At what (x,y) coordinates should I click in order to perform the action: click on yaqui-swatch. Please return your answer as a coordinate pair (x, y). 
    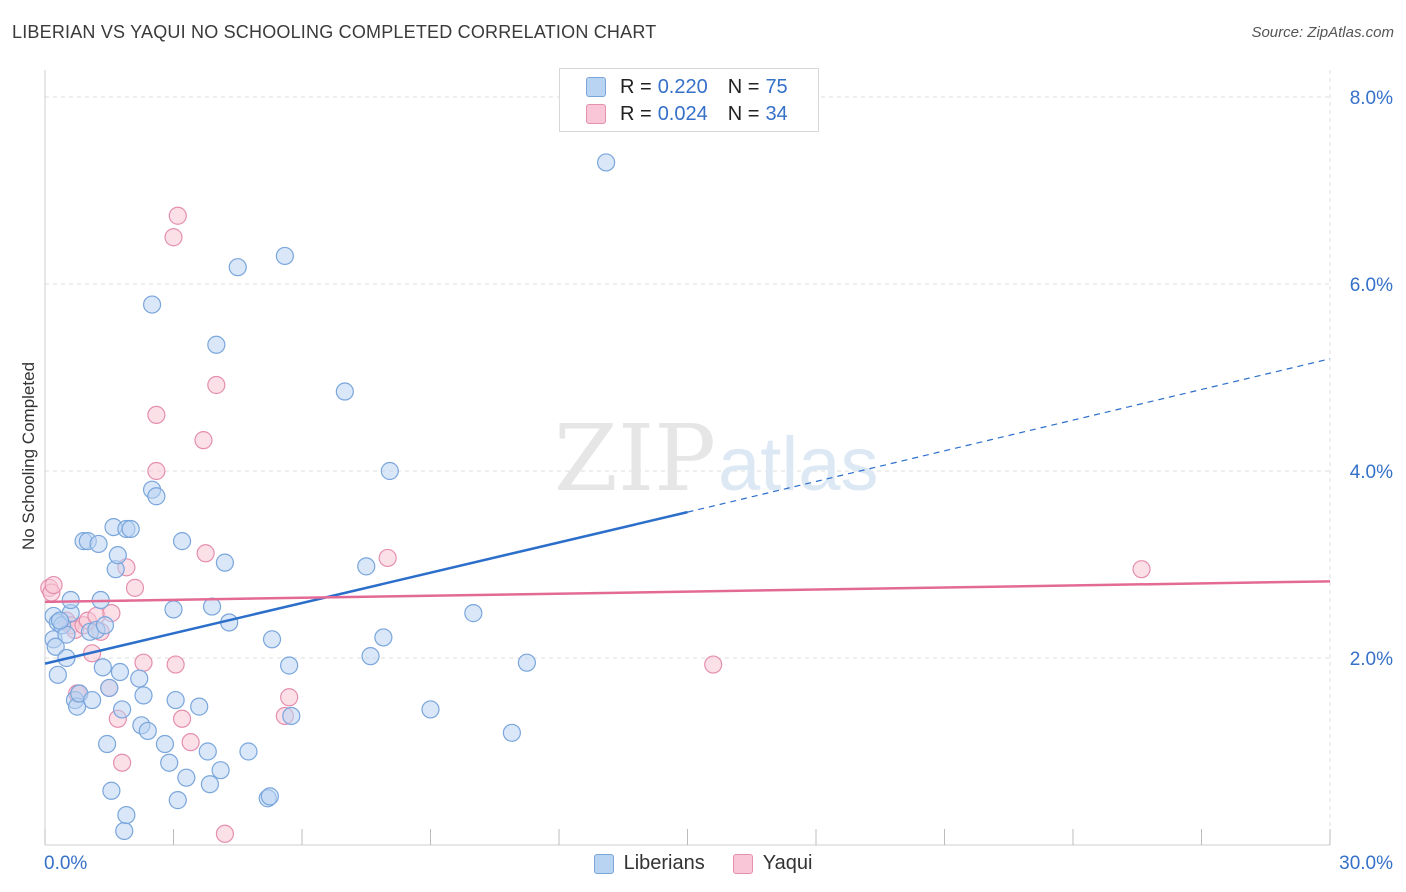
    Looking at the image, I should click on (596, 114).